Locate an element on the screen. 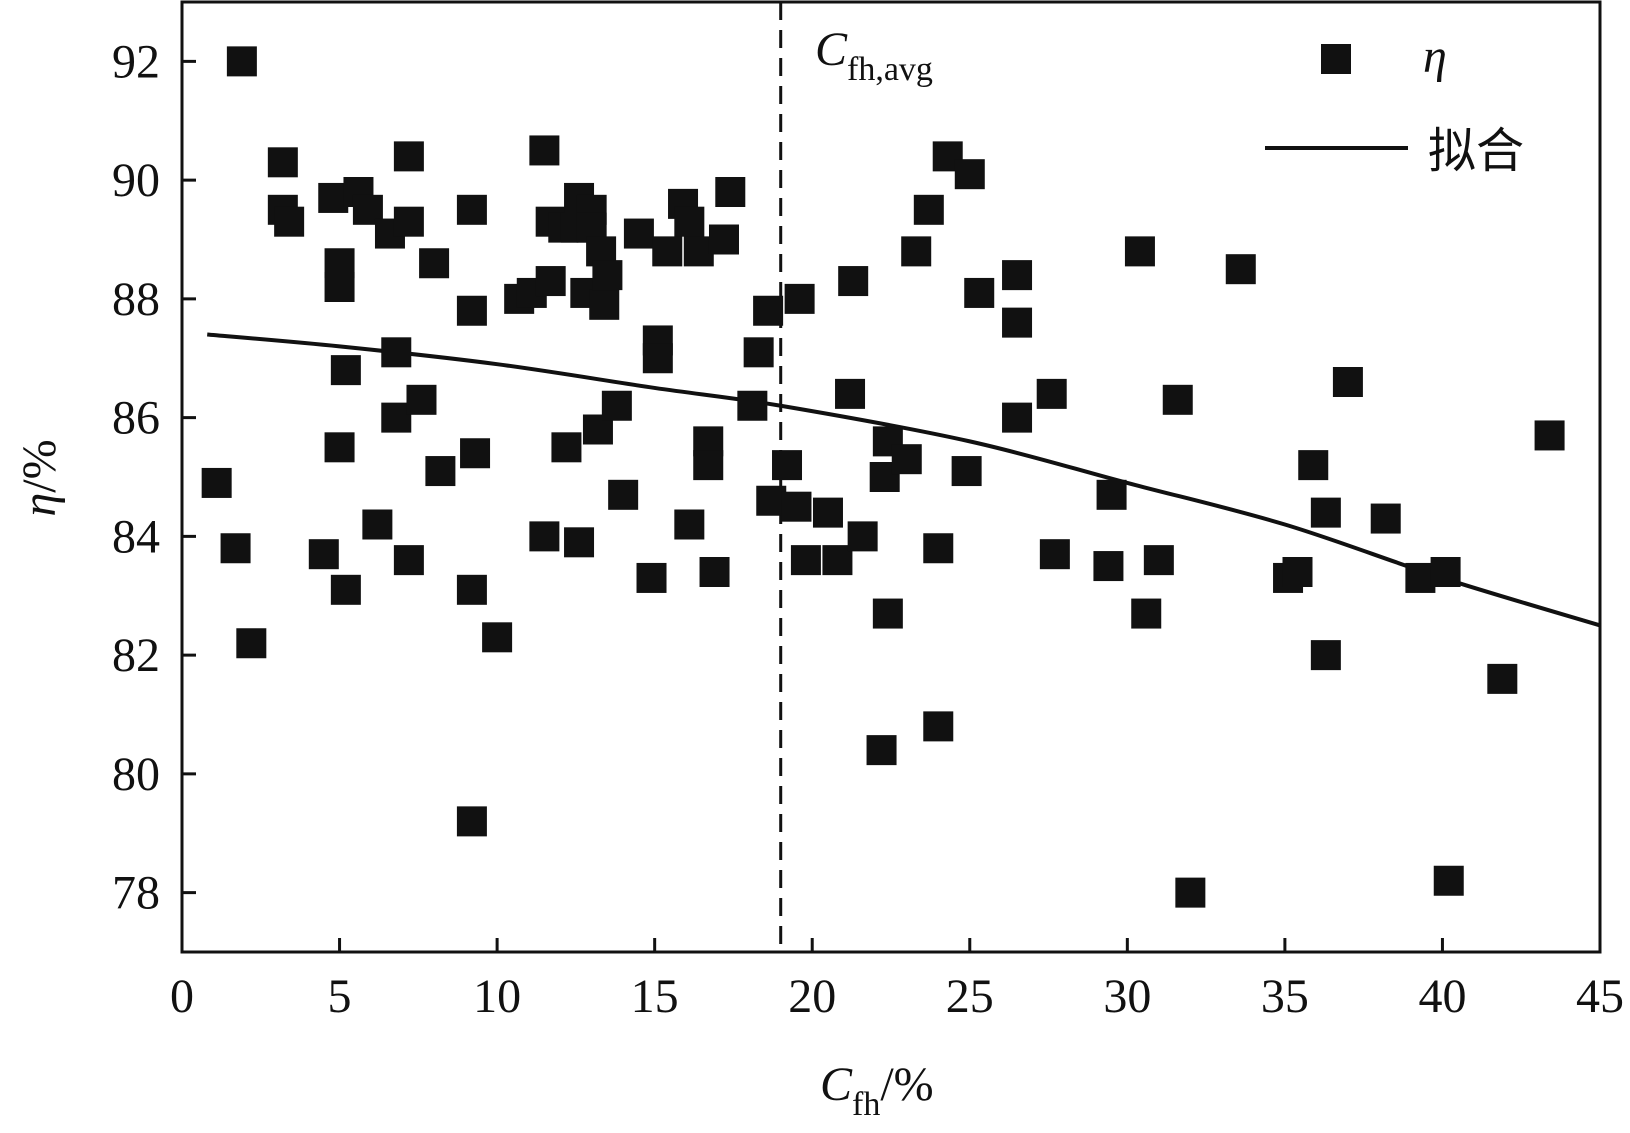 The width and height of the screenshot is (1630, 1133). y-tick-label: 78 is located at coordinates (136, 893).